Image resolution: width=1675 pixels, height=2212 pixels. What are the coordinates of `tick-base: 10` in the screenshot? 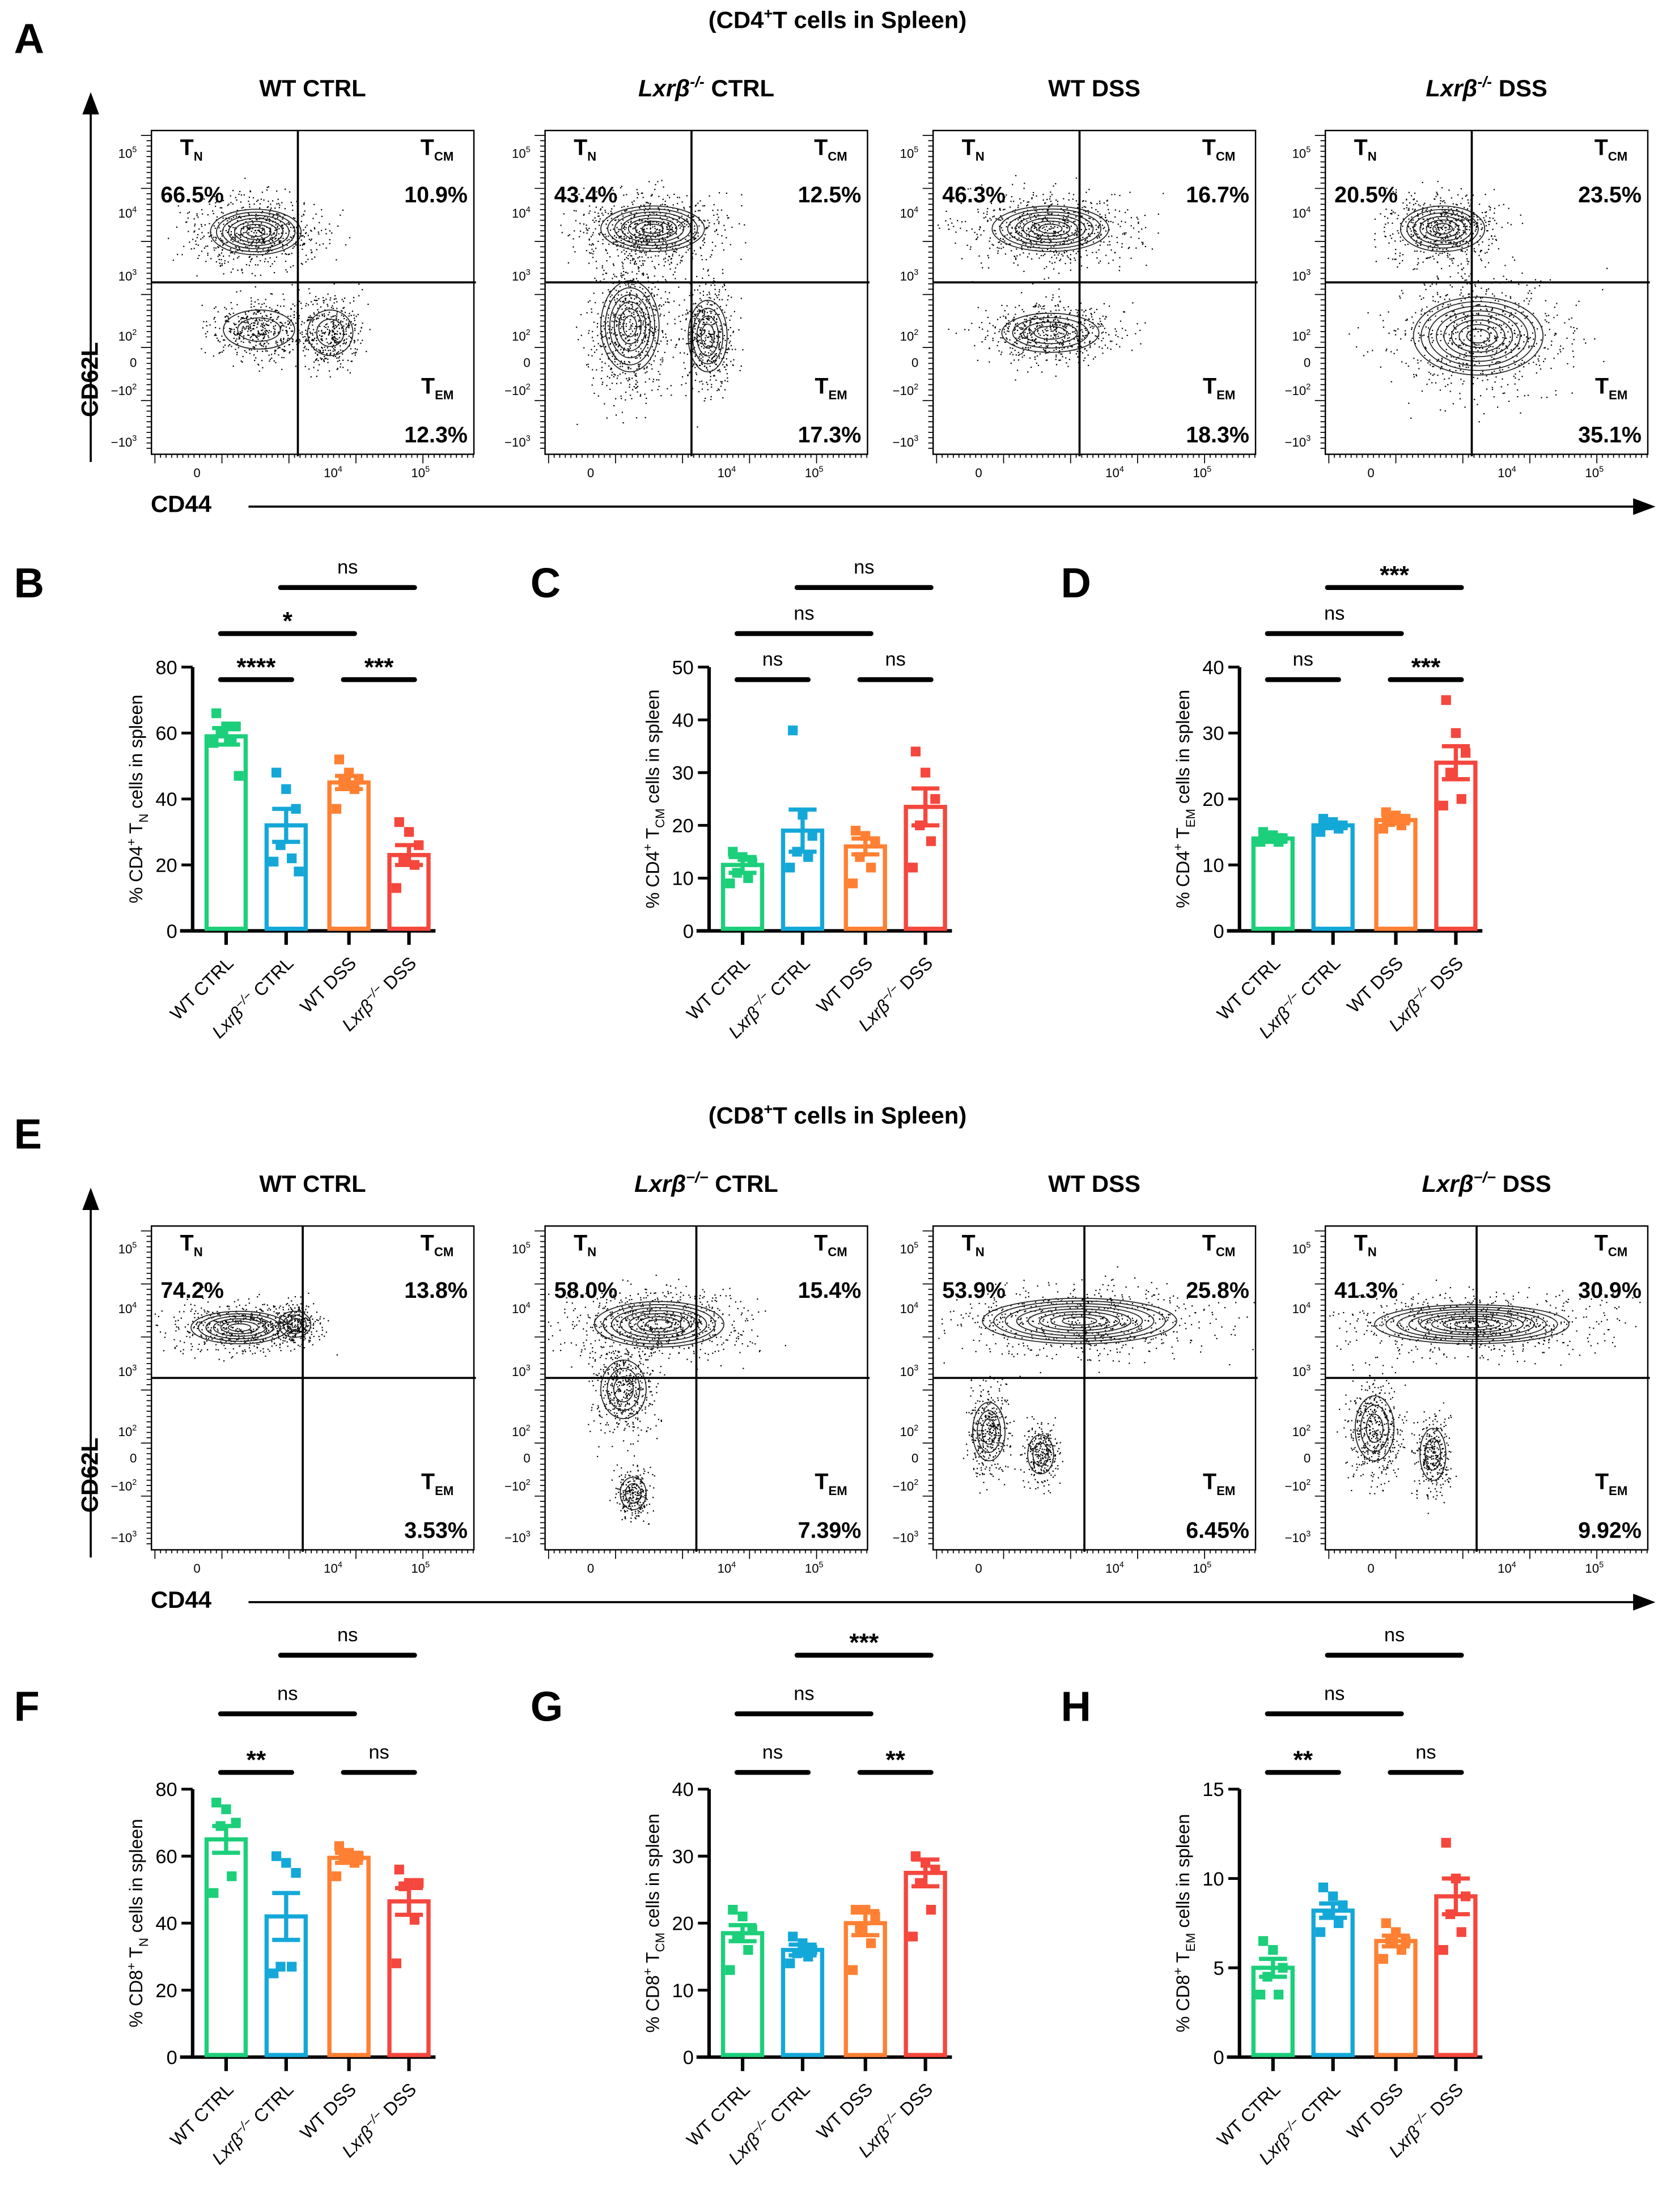 It's located at (418, 473).